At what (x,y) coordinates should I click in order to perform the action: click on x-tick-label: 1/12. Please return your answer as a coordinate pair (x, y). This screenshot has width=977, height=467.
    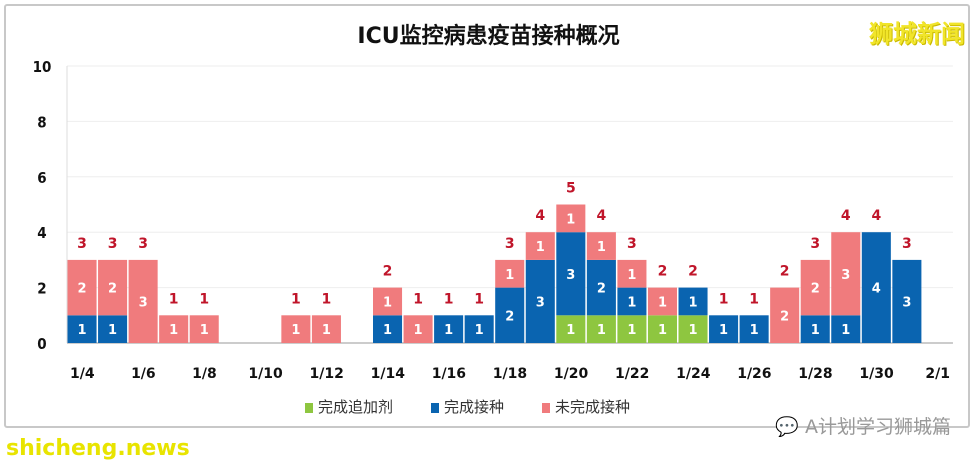
    Looking at the image, I should click on (327, 374).